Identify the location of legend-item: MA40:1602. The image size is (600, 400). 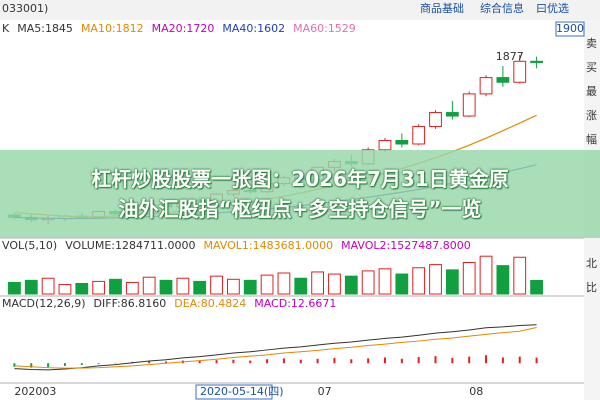
(253, 28).